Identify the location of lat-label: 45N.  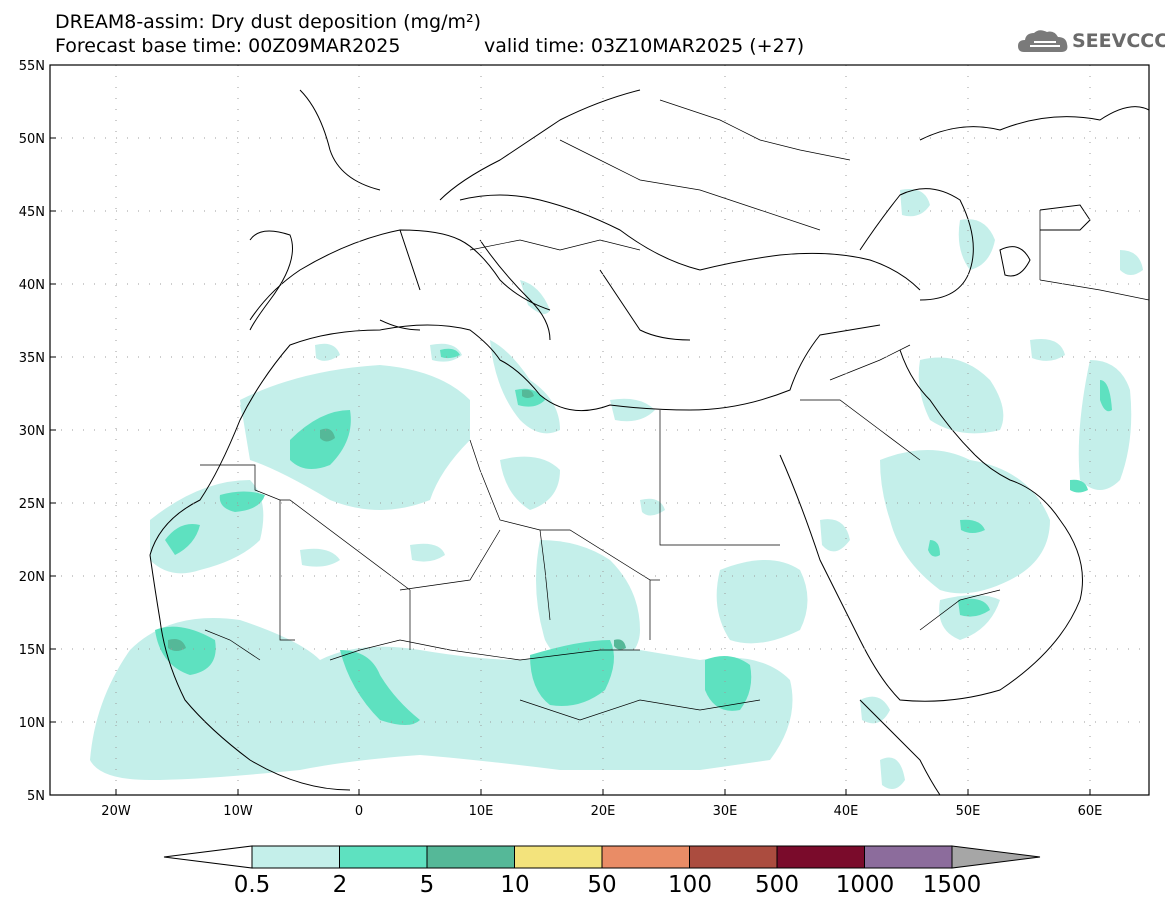
(32, 212).